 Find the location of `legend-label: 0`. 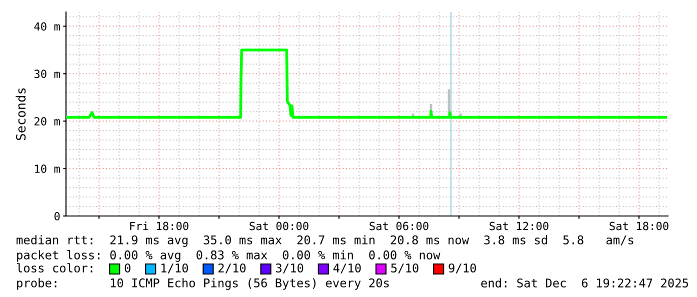

legend-label: 0 is located at coordinates (127, 267).